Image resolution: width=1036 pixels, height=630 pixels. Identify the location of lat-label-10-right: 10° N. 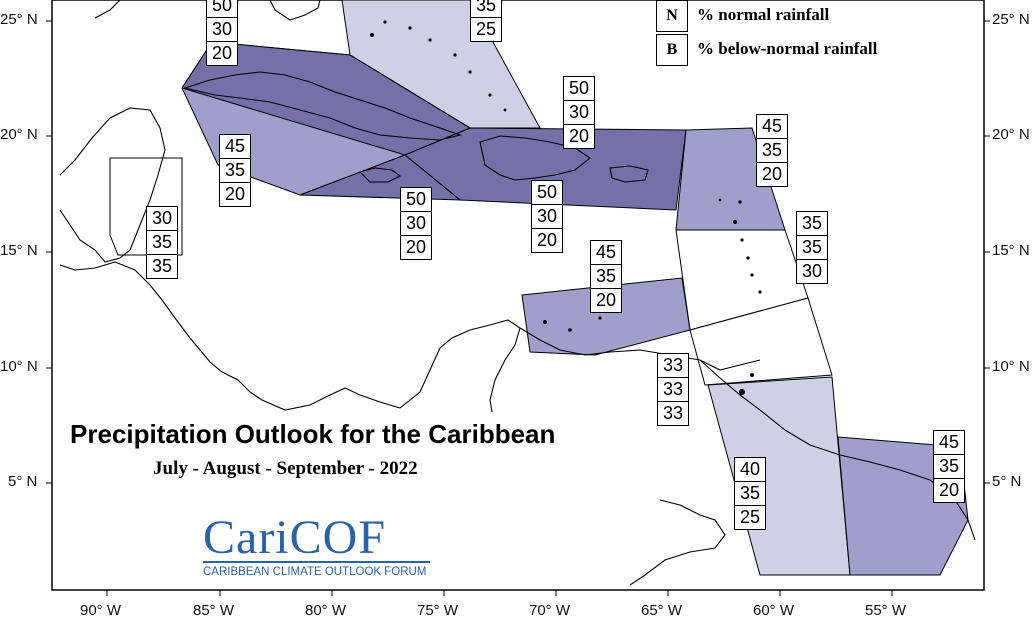
(1011, 366).